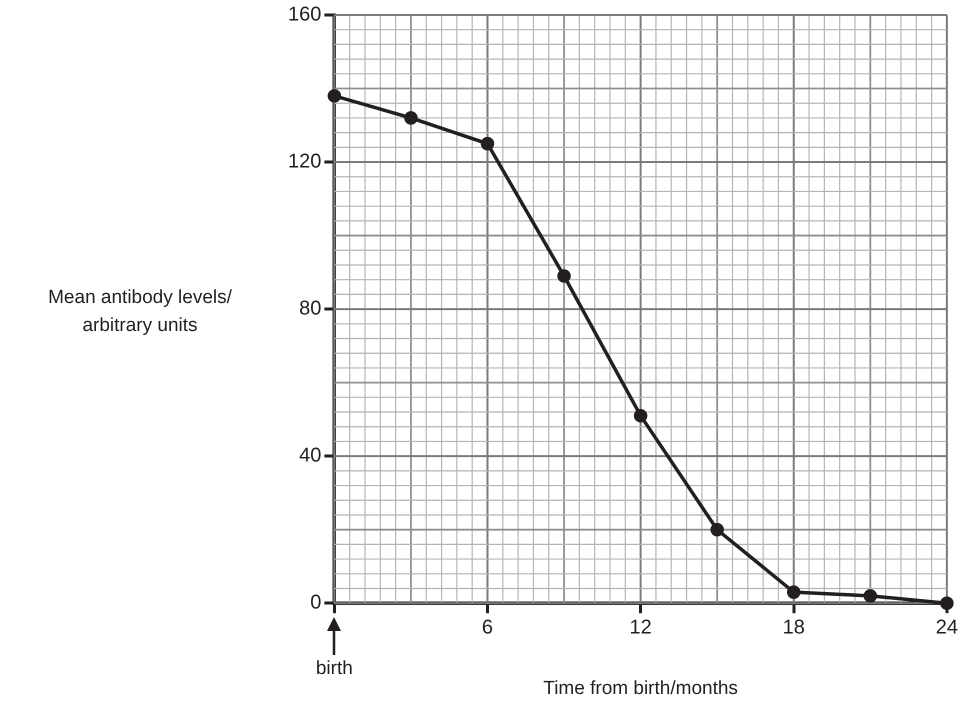  What do you see at coordinates (310, 309) in the screenshot?
I see `y-tick-label: 80` at bounding box center [310, 309].